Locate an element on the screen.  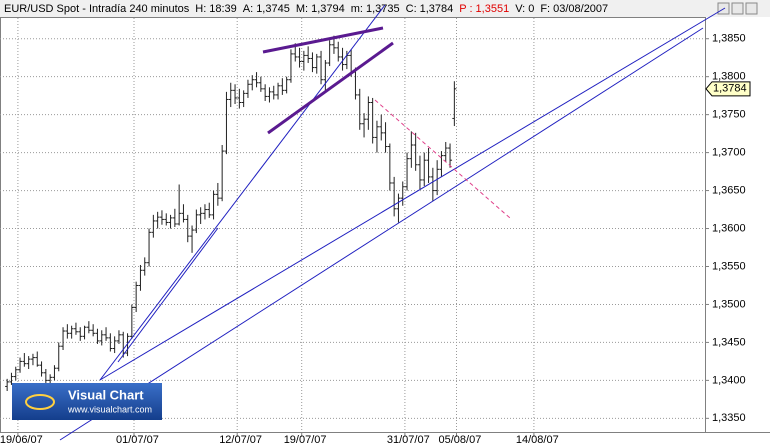
header-value: 1,3735 is located at coordinates (383, 9).